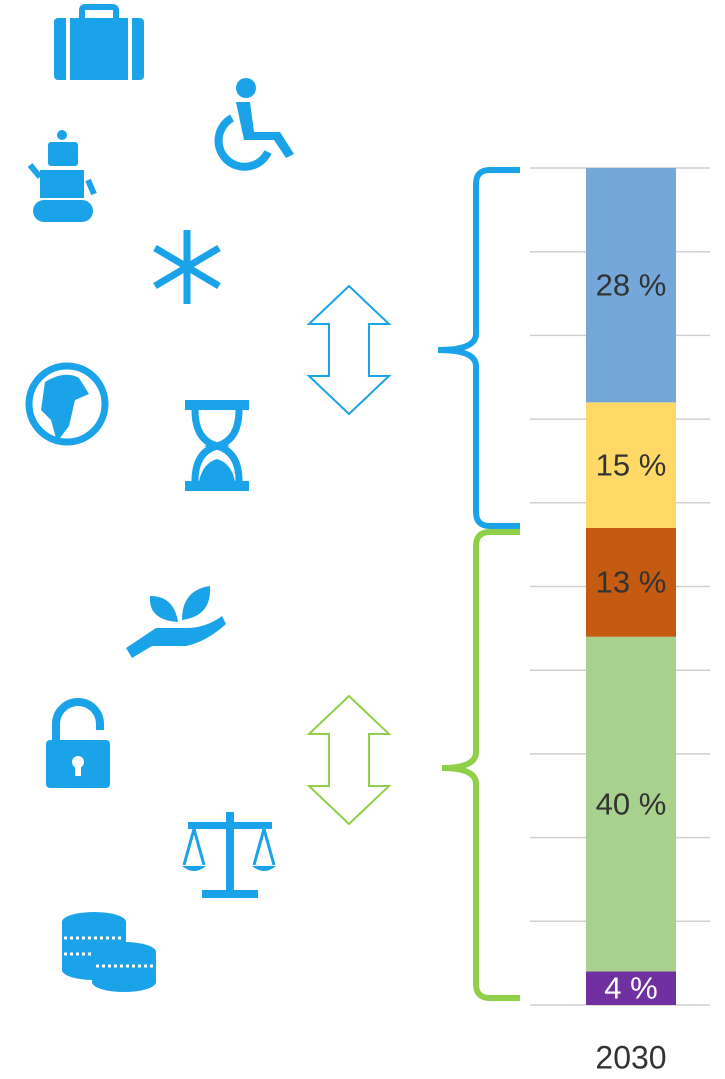  I want to click on green-brace, so click(480, 765).